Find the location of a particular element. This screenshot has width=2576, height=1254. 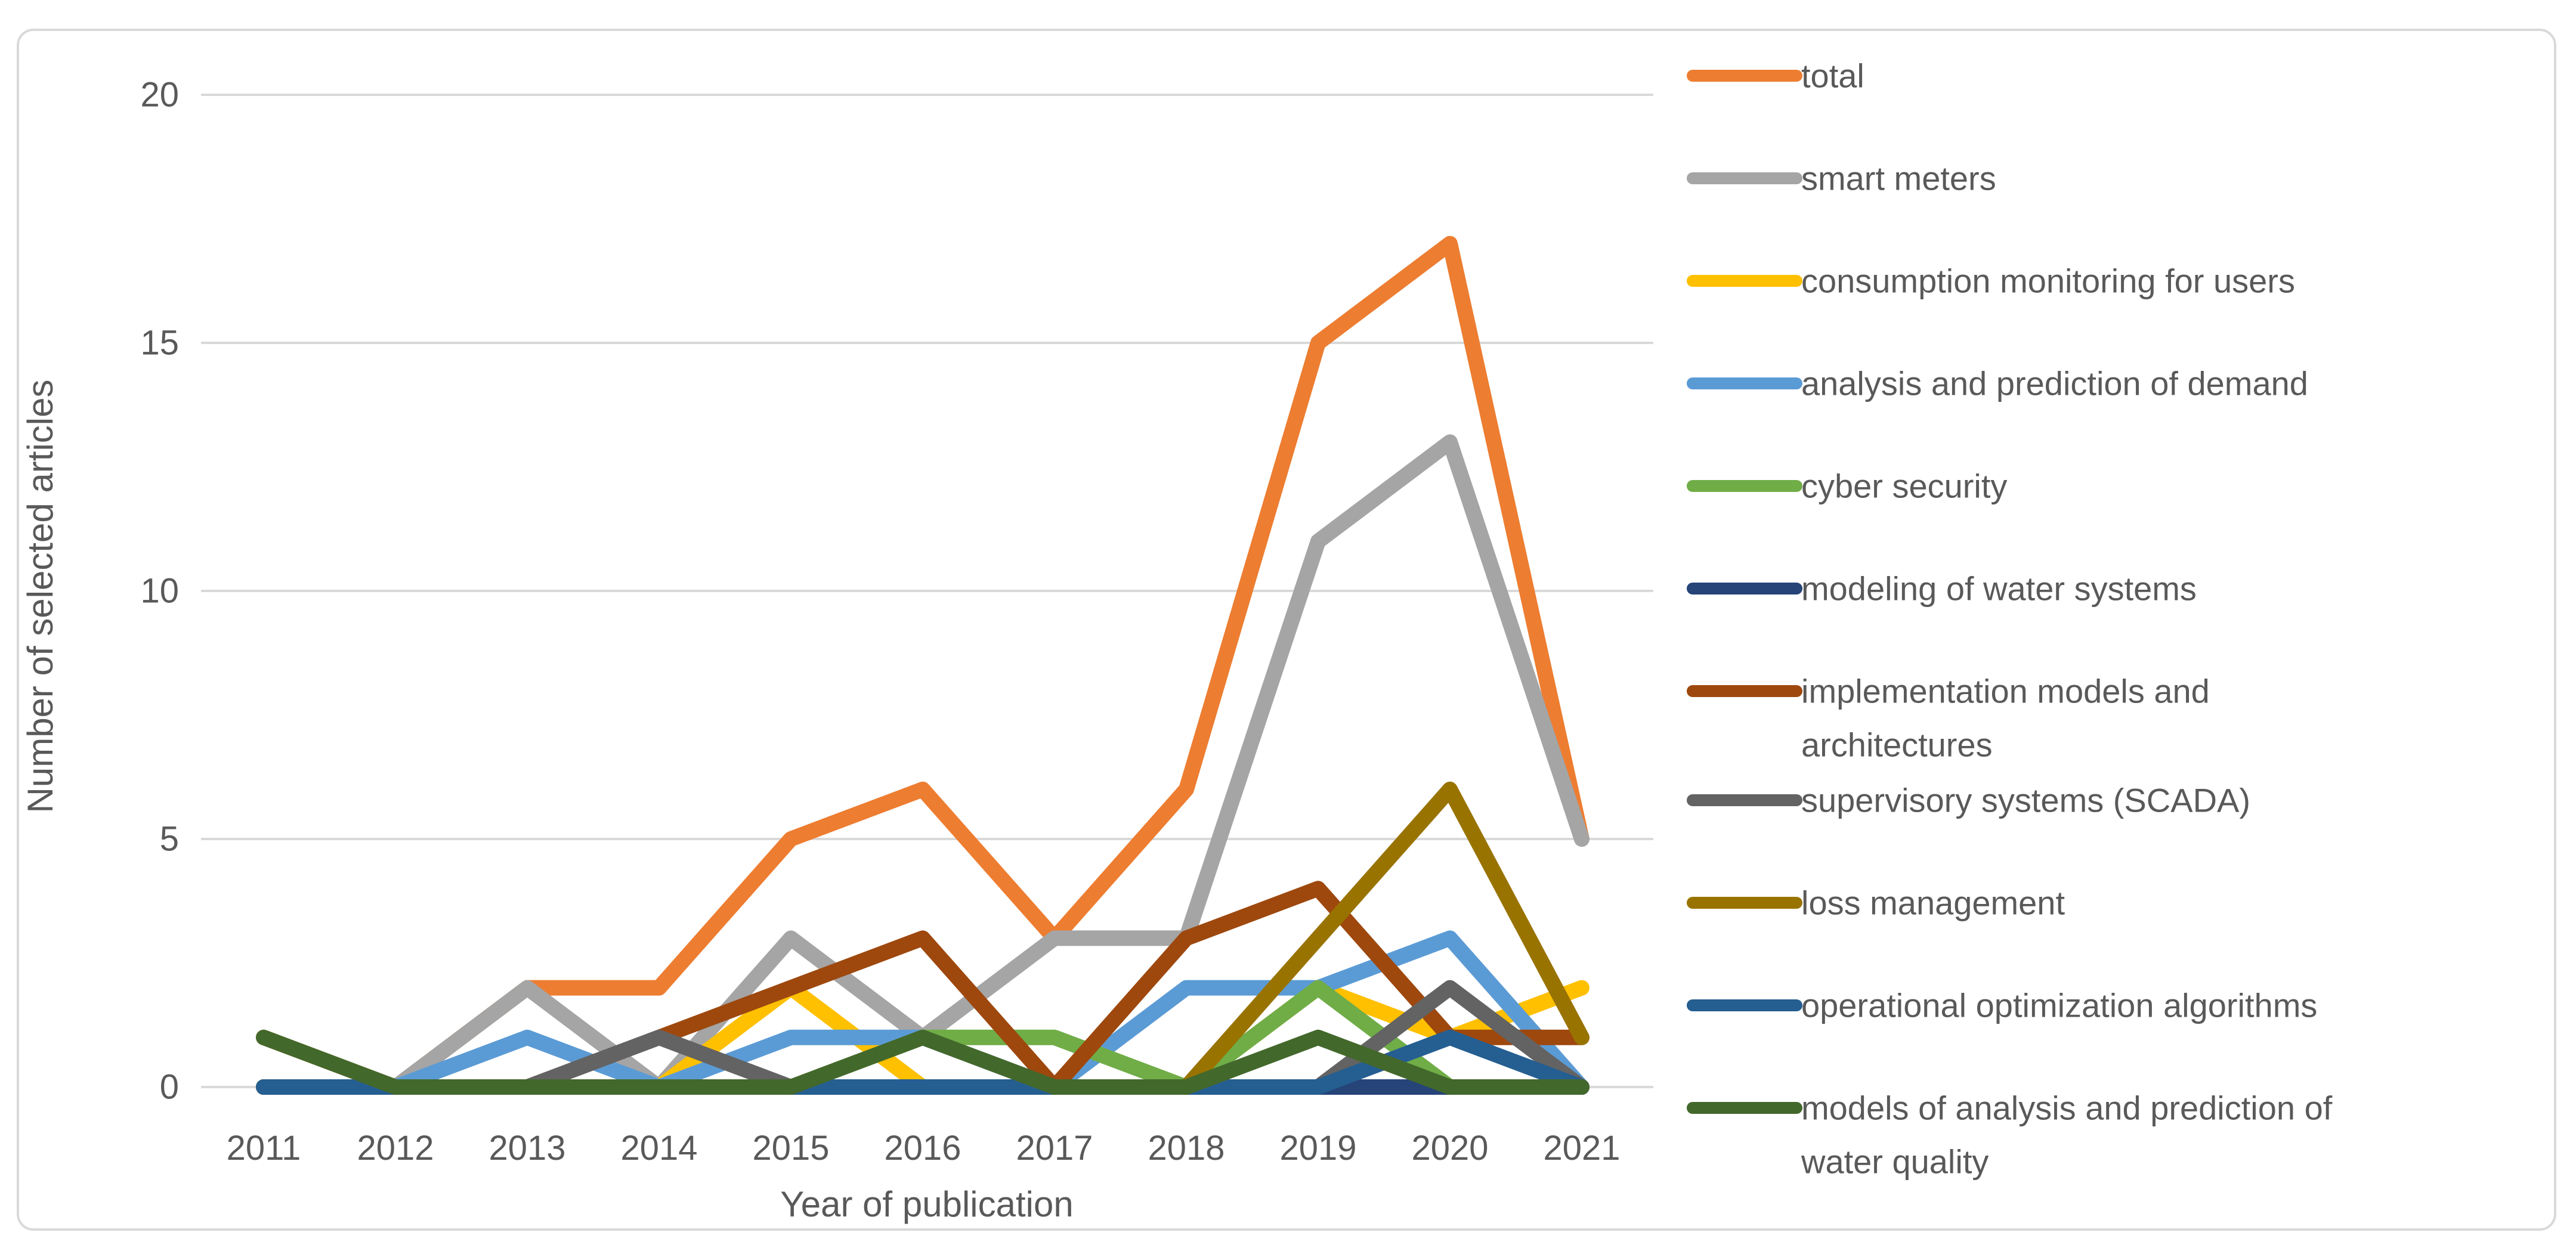

x-tick-label-2015: 2015 is located at coordinates (790, 1148).